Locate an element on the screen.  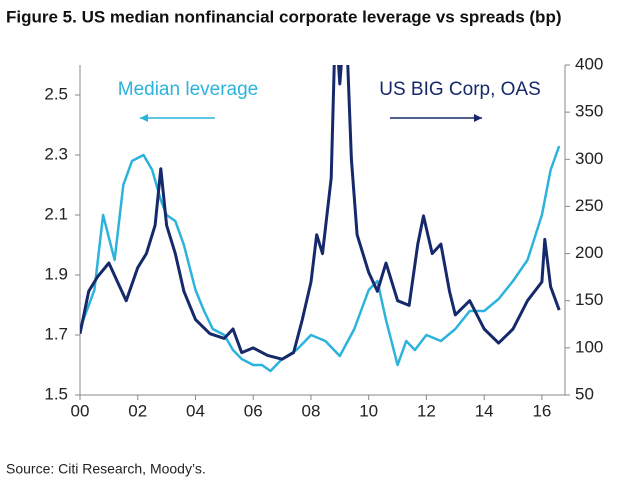
x-tick-label: 16 is located at coordinates (541, 410).